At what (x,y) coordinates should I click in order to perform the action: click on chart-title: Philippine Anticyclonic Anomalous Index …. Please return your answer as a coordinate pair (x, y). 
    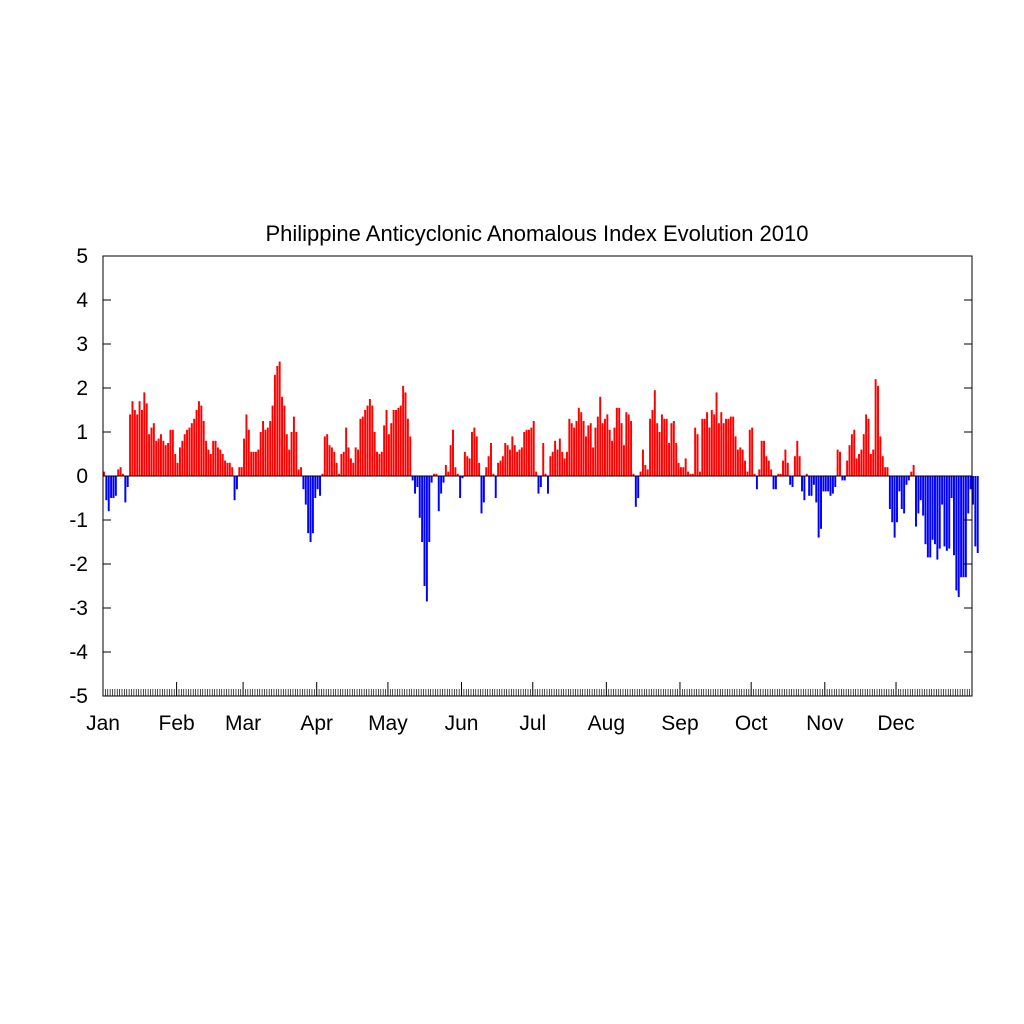
    Looking at the image, I should click on (536, 233).